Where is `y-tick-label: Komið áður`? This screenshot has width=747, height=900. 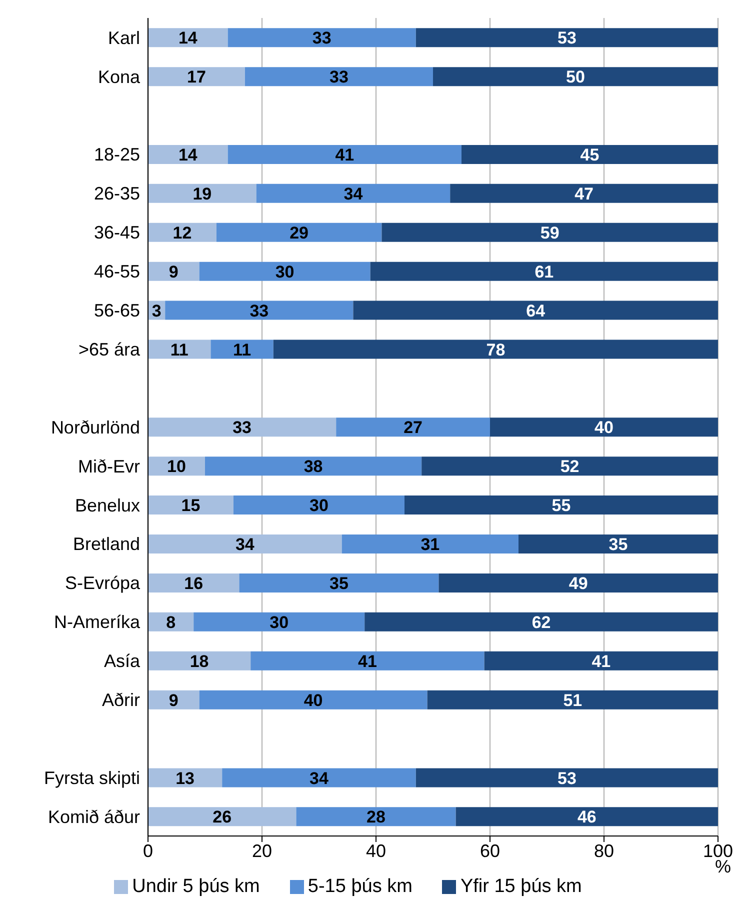 y-tick-label: Komið áður is located at coordinates (94, 816).